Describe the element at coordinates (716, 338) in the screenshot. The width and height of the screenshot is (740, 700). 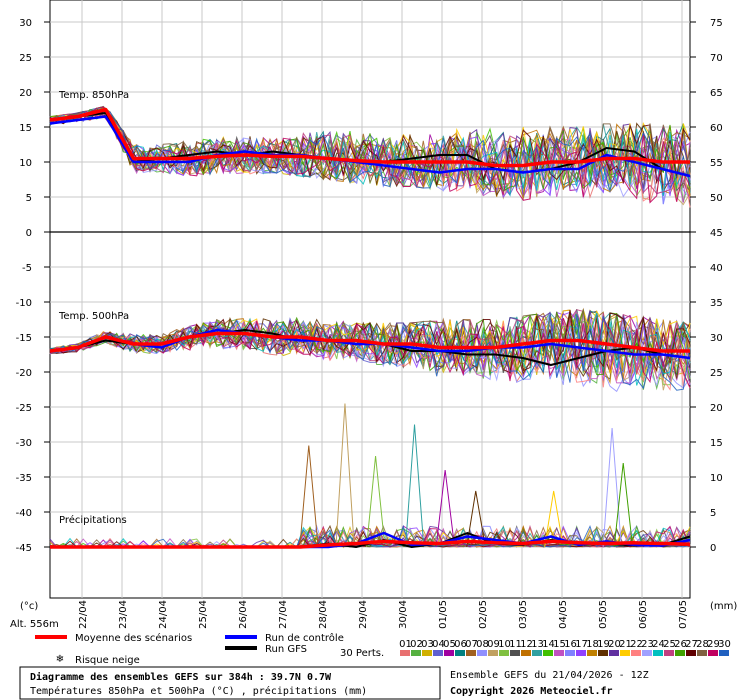
I see `right-tick-label: 30` at that location.